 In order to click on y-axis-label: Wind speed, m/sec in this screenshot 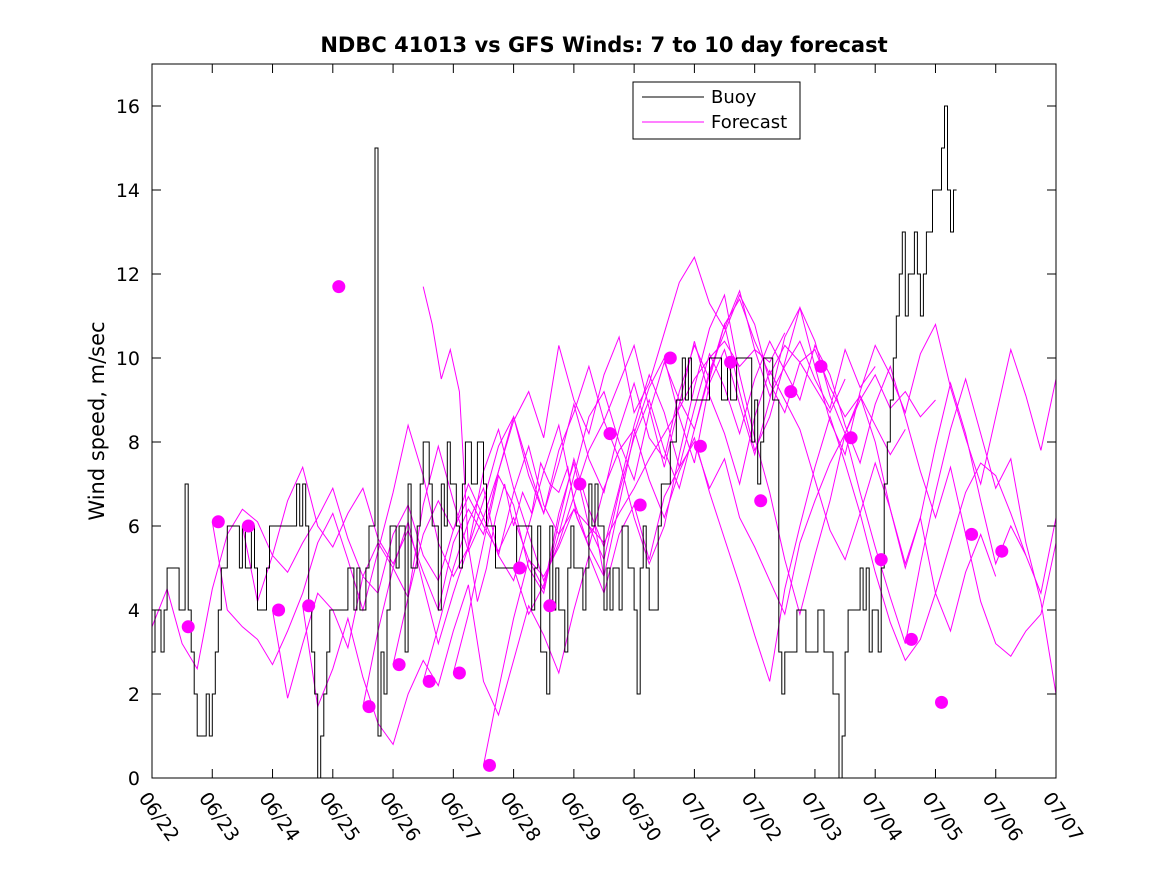, I will do `click(97, 420)`.